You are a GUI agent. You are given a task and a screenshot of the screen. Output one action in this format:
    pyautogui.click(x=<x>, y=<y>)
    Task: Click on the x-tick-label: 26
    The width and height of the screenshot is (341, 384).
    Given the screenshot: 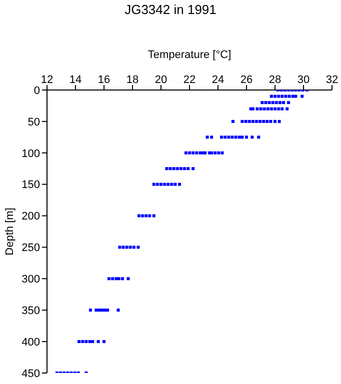 What is the action you would take?
    pyautogui.click(x=246, y=80)
    